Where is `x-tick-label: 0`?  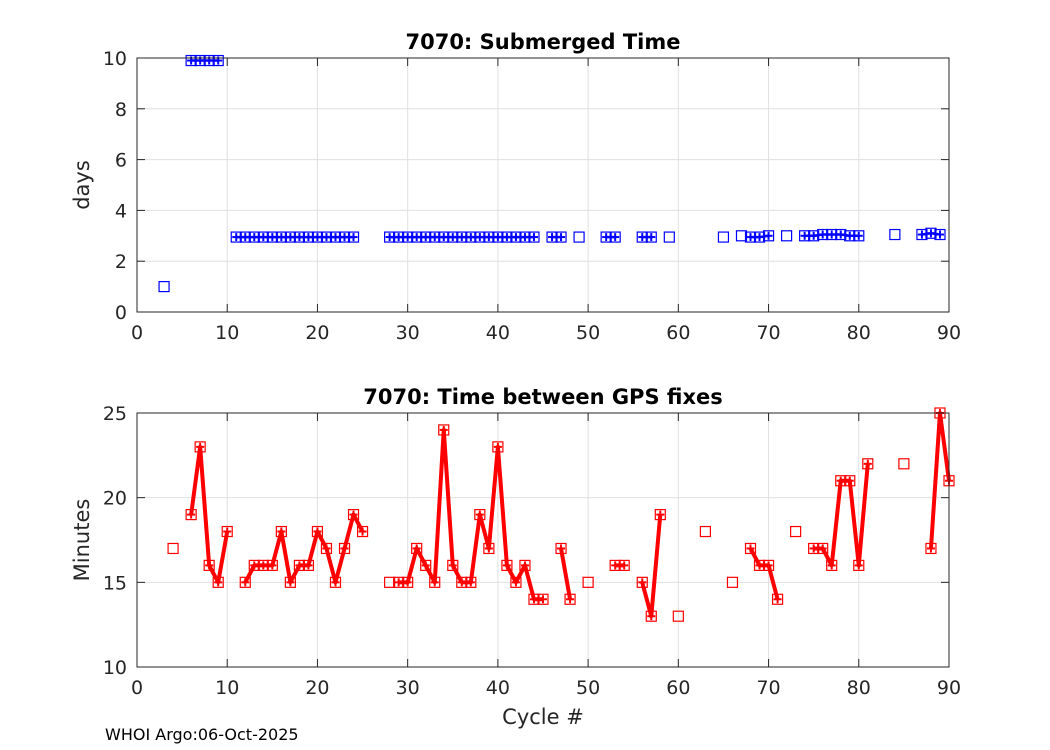
x-tick-label: 0 is located at coordinates (137, 688).